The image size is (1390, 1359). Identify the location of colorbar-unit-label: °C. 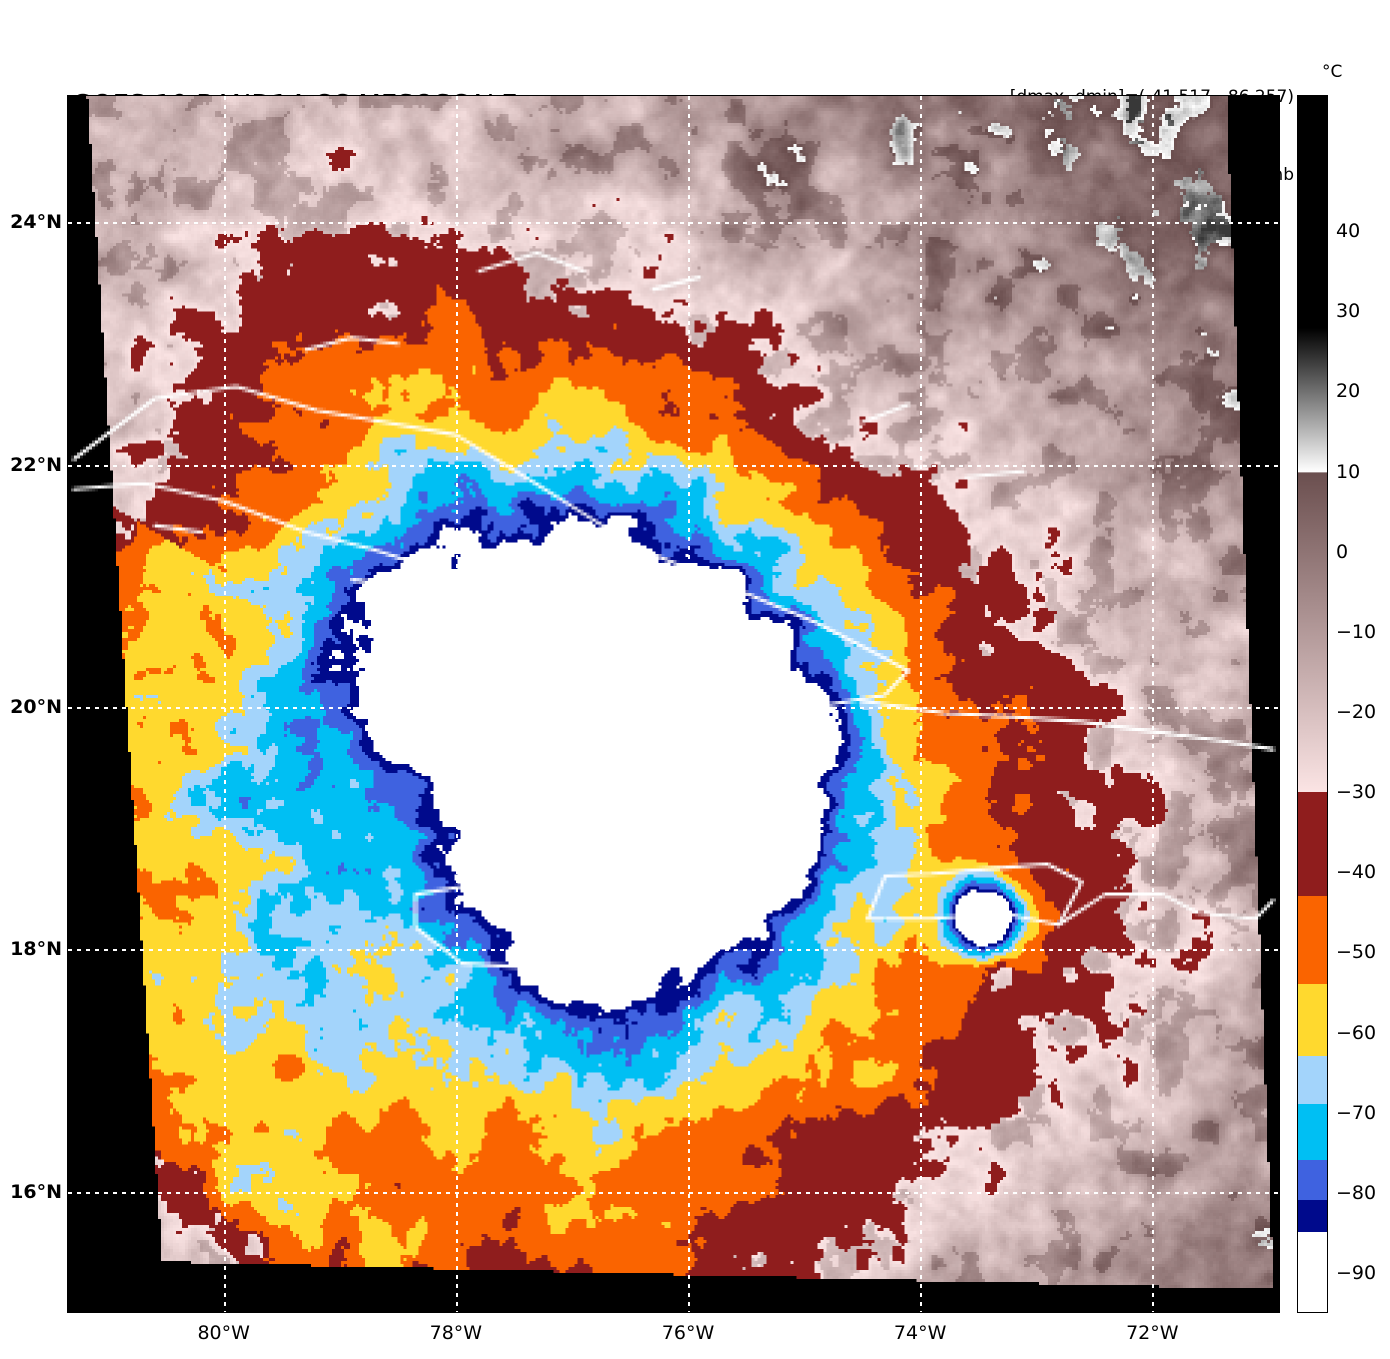
(1332, 72).